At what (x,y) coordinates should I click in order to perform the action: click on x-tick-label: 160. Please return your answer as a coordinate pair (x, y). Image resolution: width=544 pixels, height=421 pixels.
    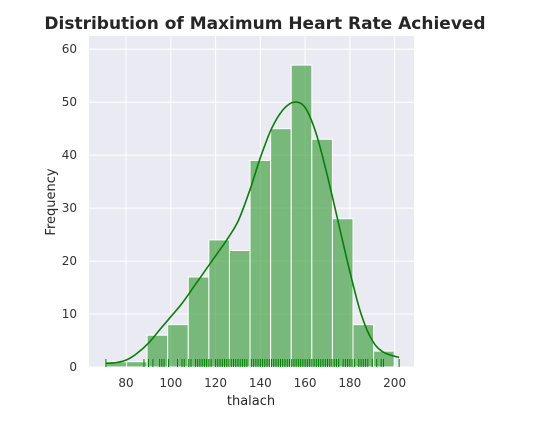
    Looking at the image, I should click on (305, 383).